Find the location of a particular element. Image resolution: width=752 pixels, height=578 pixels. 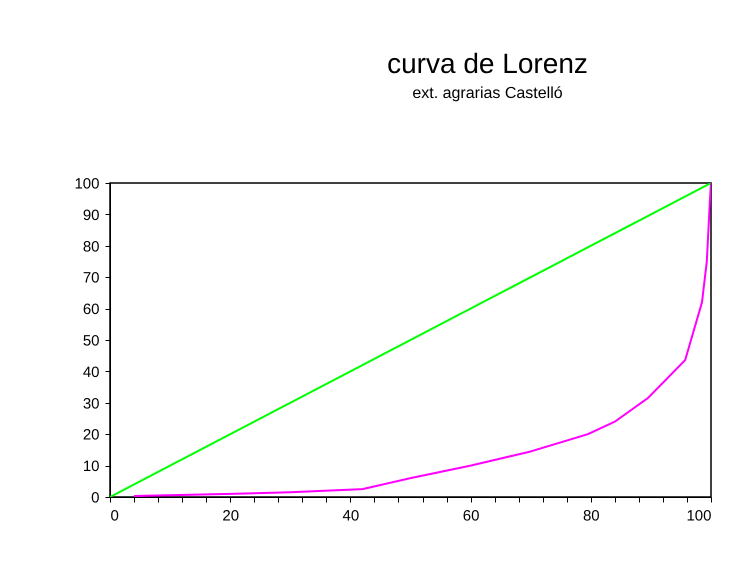

y-tick-label: 20 is located at coordinates (91, 435).